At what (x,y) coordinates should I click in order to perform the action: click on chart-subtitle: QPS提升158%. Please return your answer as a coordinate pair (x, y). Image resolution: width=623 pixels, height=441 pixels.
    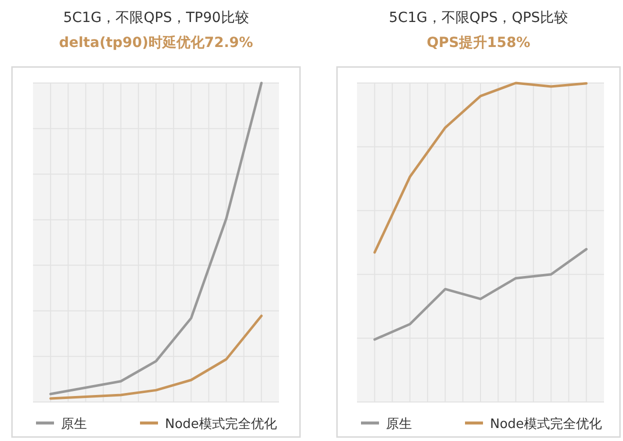
    Looking at the image, I should click on (478, 42).